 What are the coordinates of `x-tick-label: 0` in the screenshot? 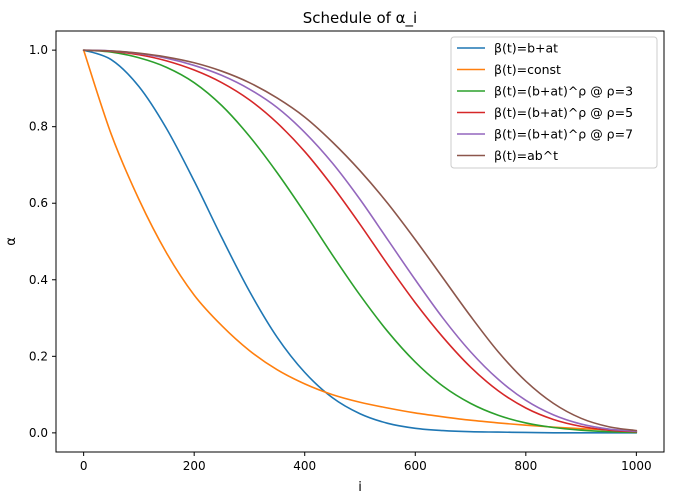 It's located at (84, 466).